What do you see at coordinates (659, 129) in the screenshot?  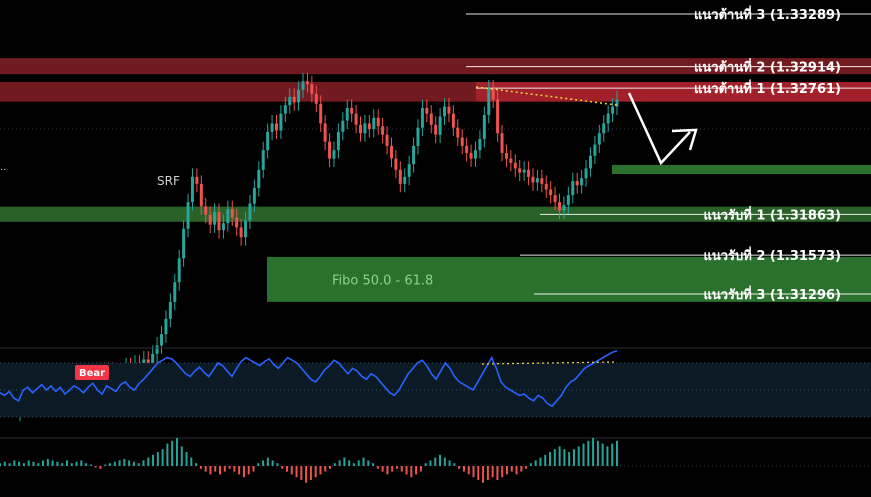 I see `projection-arrow` at bounding box center [659, 129].